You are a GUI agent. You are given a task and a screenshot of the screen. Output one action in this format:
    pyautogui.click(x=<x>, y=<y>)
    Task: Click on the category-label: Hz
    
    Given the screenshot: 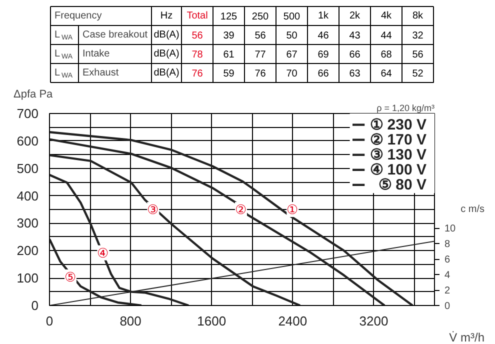 What is the action you would take?
    pyautogui.click(x=166, y=16)
    